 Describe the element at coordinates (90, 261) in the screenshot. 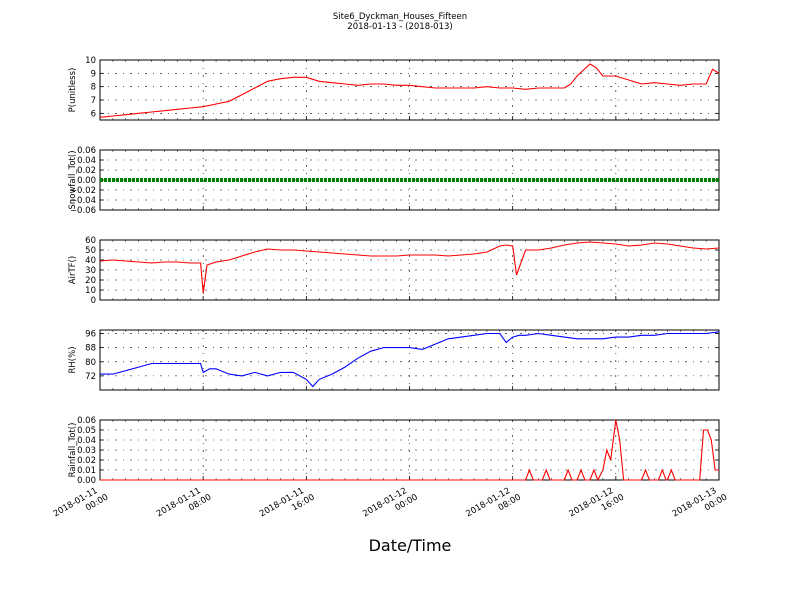

I see `y-tick-label: 40` at that location.